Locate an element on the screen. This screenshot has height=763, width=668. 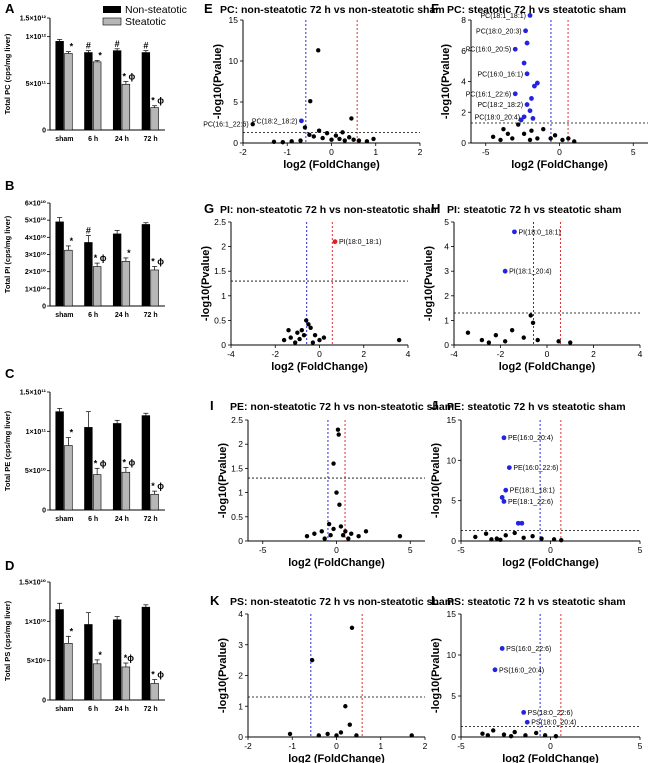
panel-letter: H is located at coordinates (435, 208).